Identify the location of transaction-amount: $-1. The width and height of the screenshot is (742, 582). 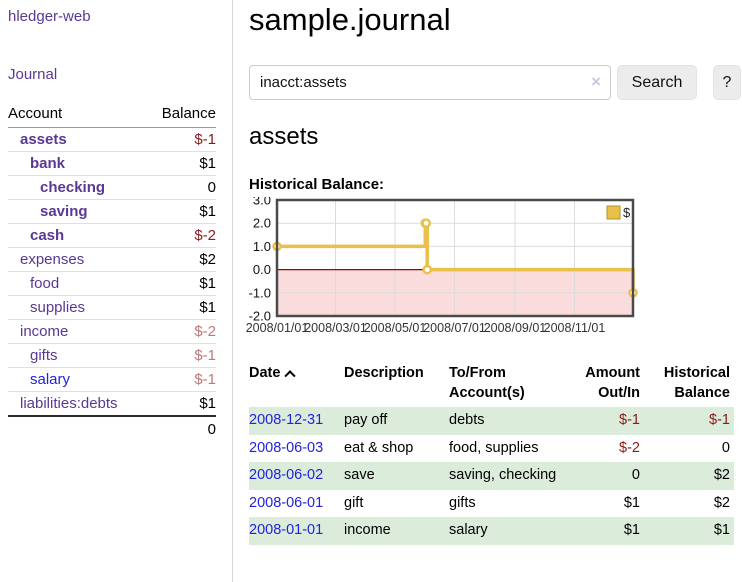
(629, 420).